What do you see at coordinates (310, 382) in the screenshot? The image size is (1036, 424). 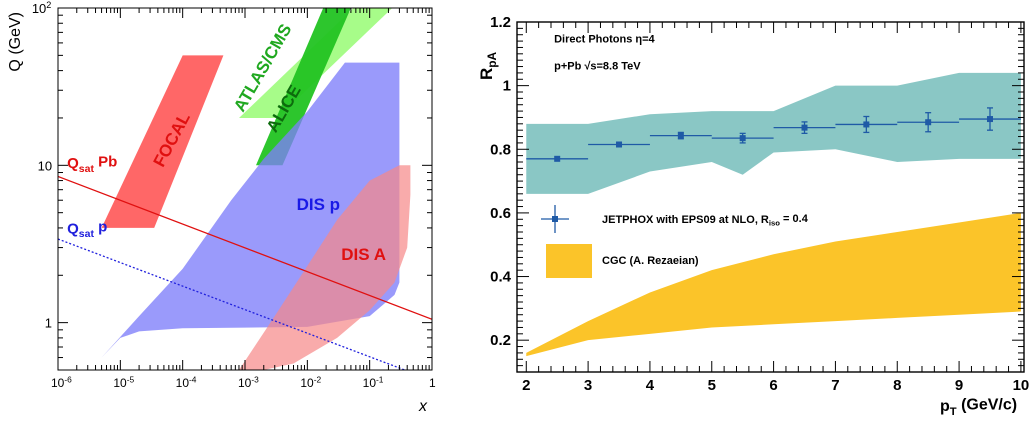 I see `x-tick-label: 10⁻²` at bounding box center [310, 382].